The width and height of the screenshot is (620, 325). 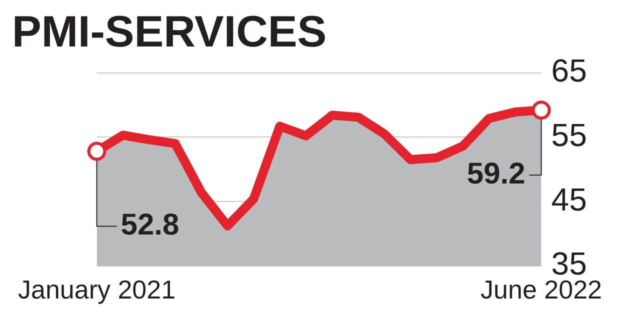 What do you see at coordinates (569, 70) in the screenshot?
I see `y-tick-label: 65` at bounding box center [569, 70].